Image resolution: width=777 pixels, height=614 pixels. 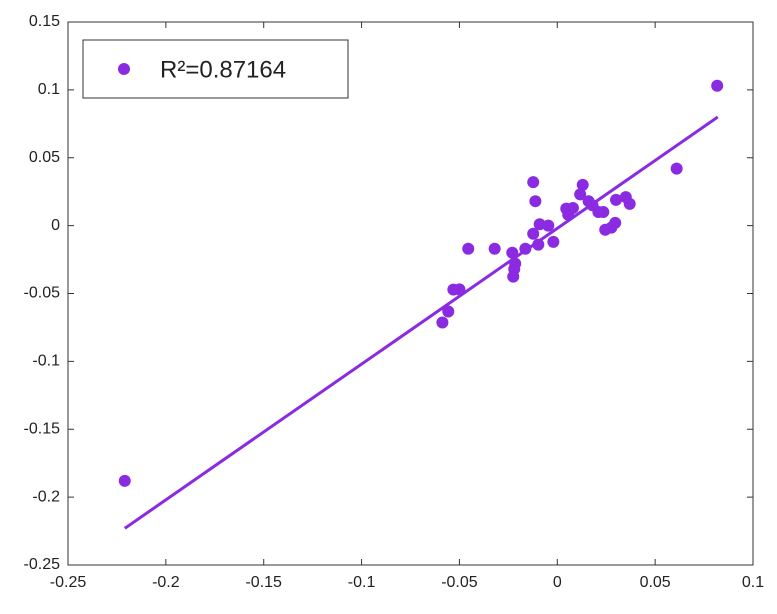 I want to click on y-tick-label: -0.15, so click(x=42, y=428).